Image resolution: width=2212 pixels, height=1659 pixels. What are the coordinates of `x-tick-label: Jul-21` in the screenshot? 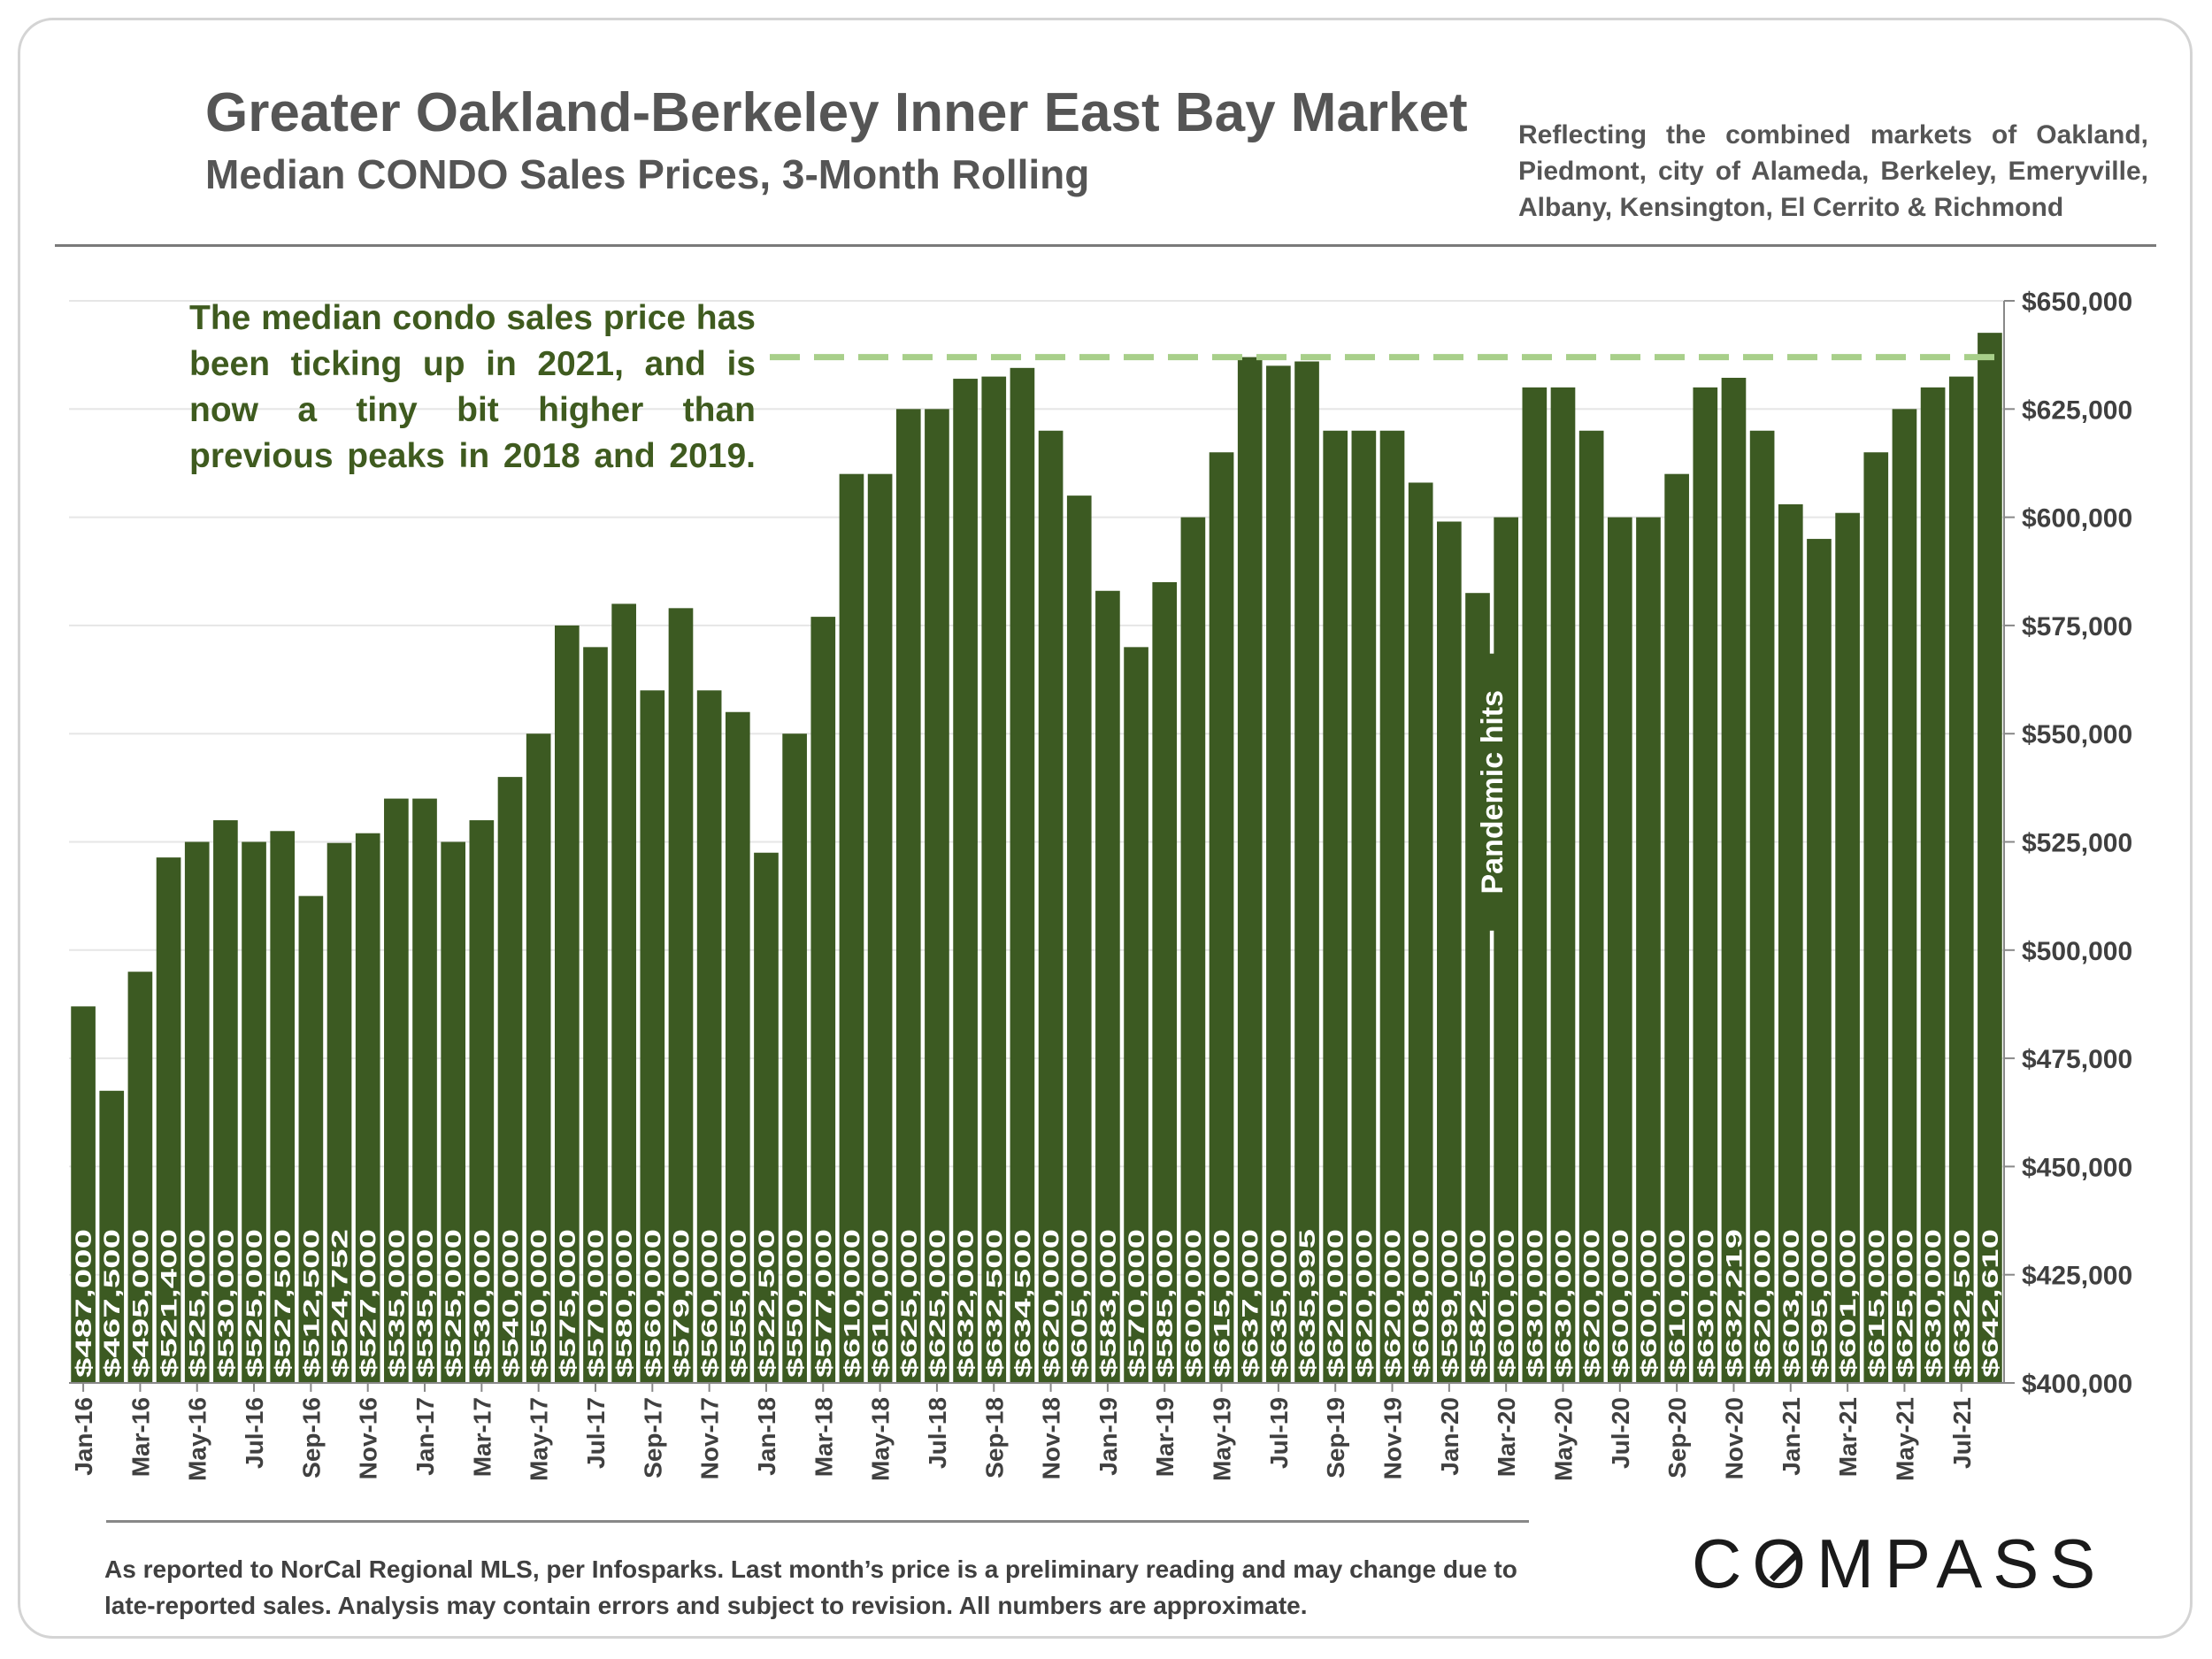 It's located at (1962, 1433).